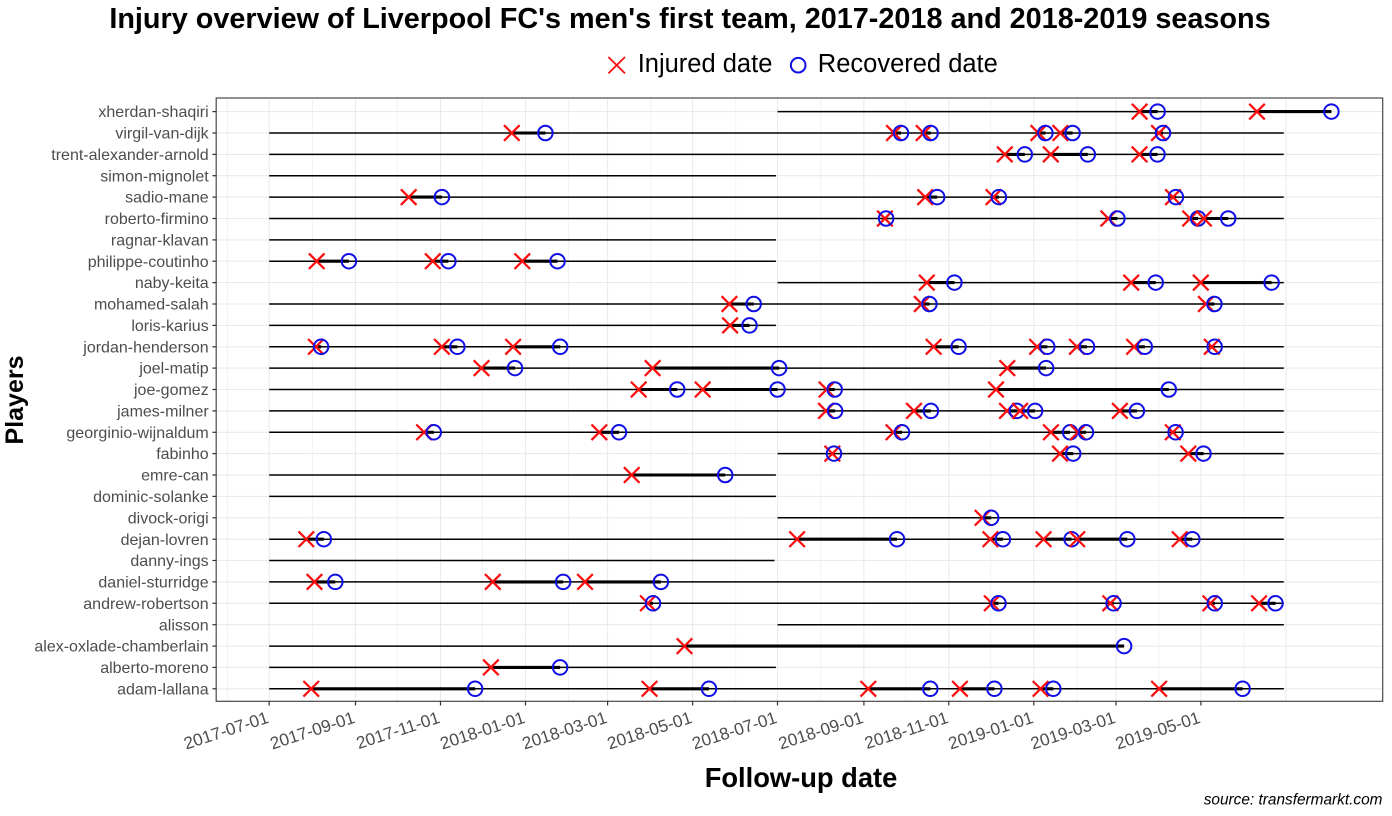 This screenshot has width=1392, height=816. What do you see at coordinates (157, 219) in the screenshot?
I see `svg-text: roberto-firmino` at bounding box center [157, 219].